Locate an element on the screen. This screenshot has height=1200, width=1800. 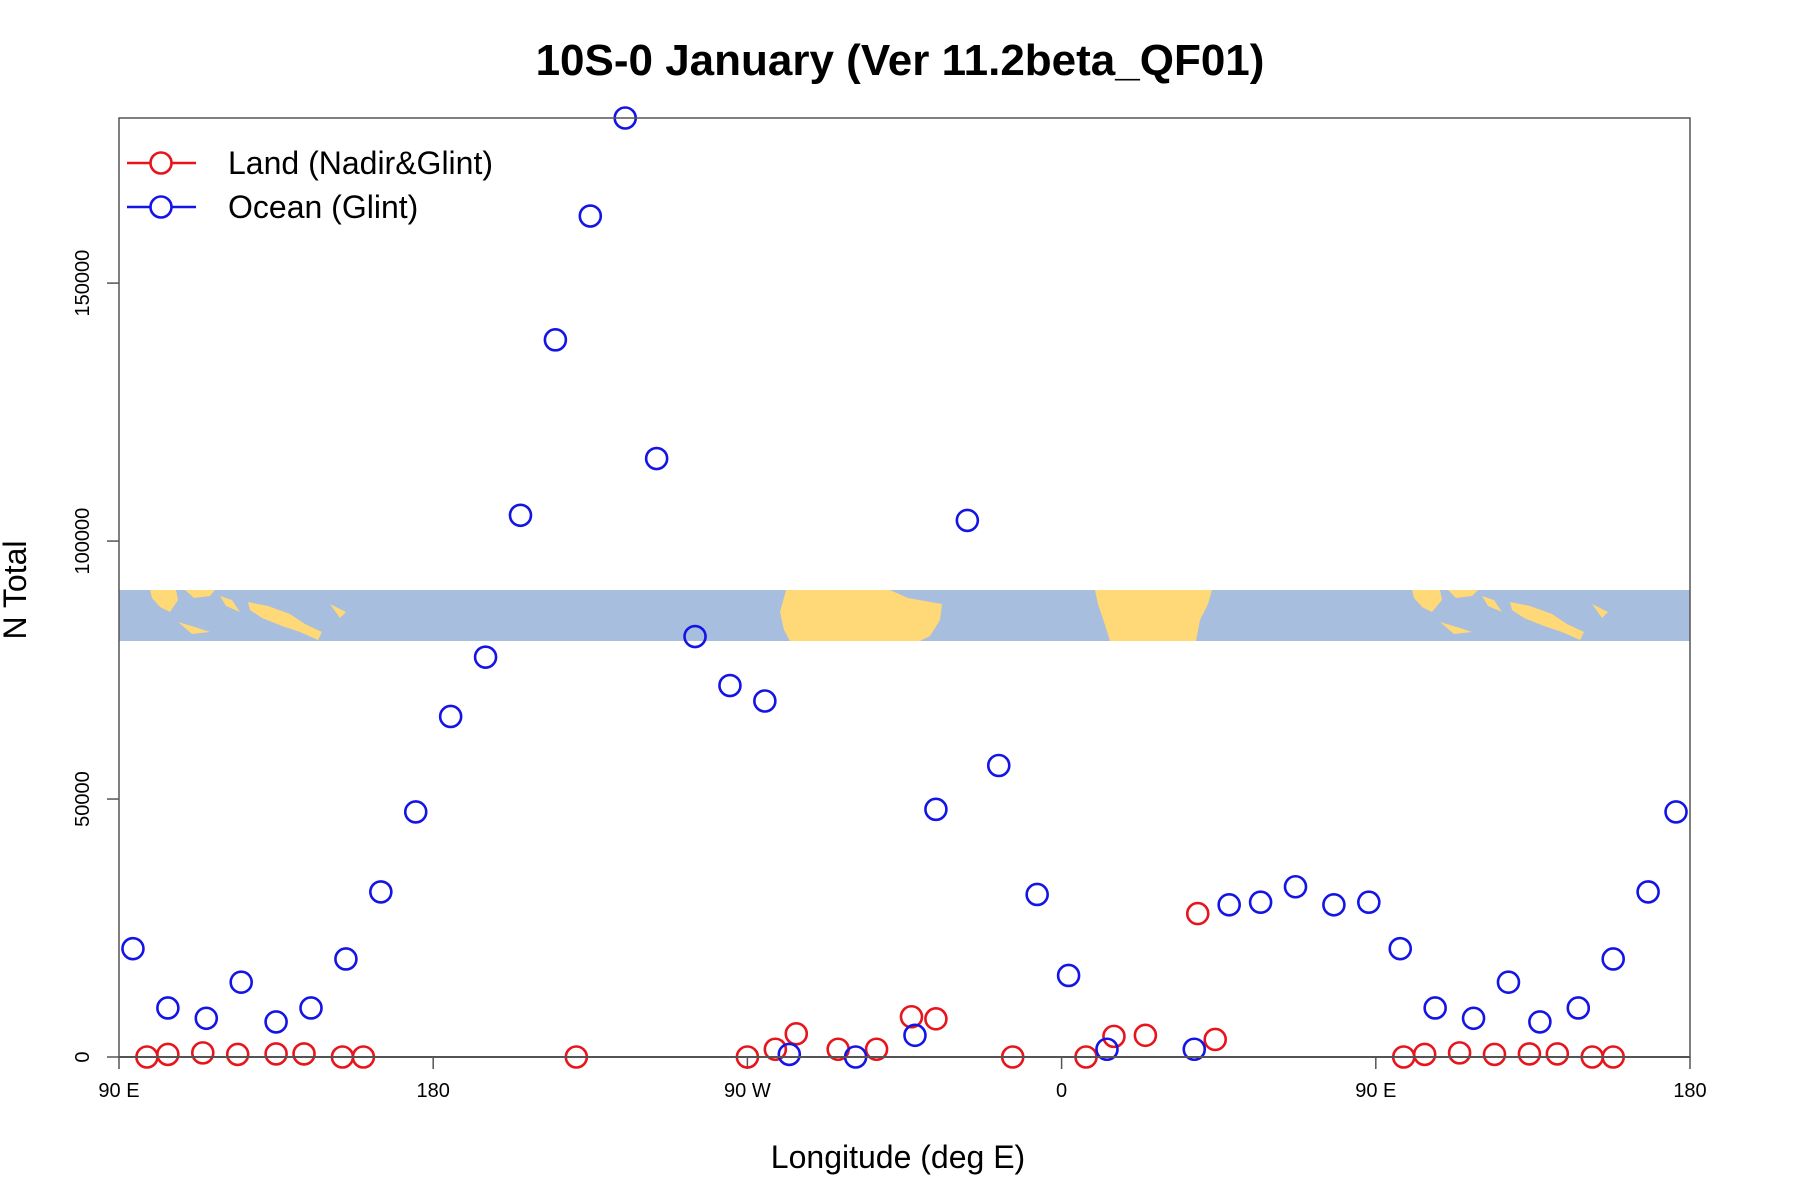
map-strip is located at coordinates (904, 615).